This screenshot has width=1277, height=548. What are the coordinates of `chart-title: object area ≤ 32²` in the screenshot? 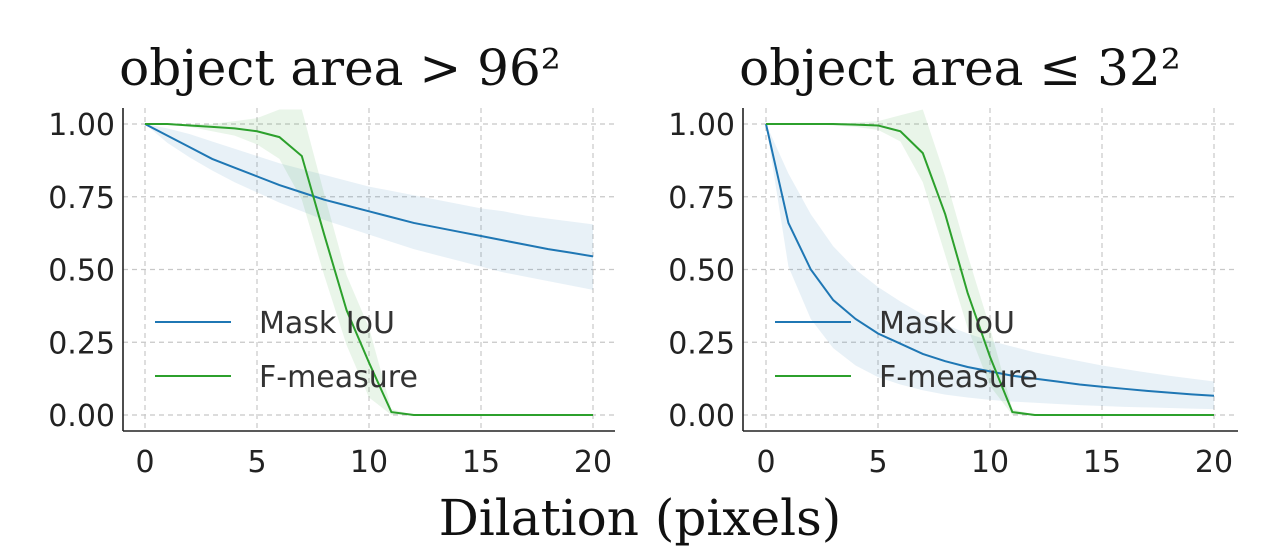 It's located at (960, 68).